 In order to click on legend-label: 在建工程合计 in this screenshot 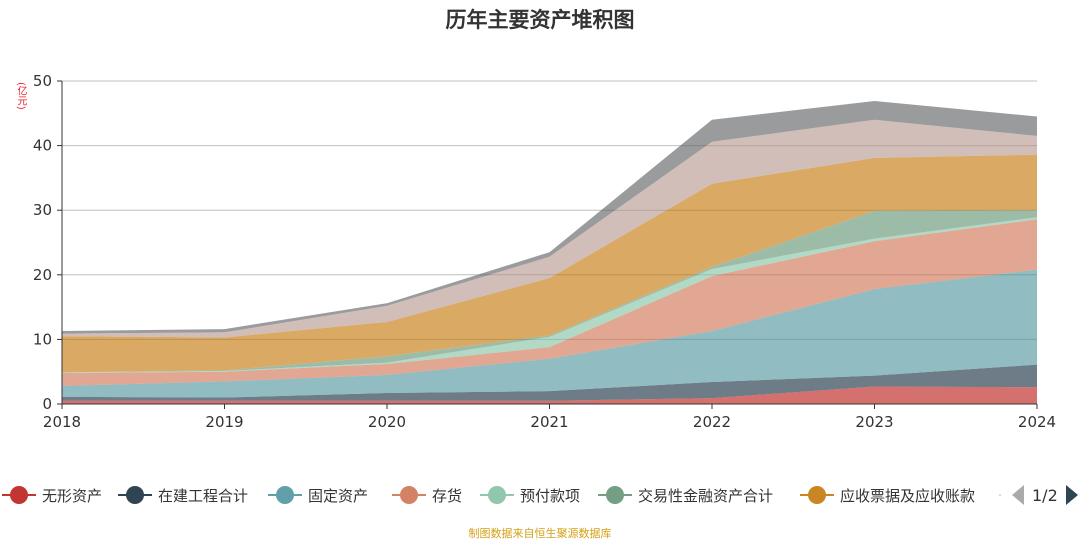, I will do `click(203, 495)`.